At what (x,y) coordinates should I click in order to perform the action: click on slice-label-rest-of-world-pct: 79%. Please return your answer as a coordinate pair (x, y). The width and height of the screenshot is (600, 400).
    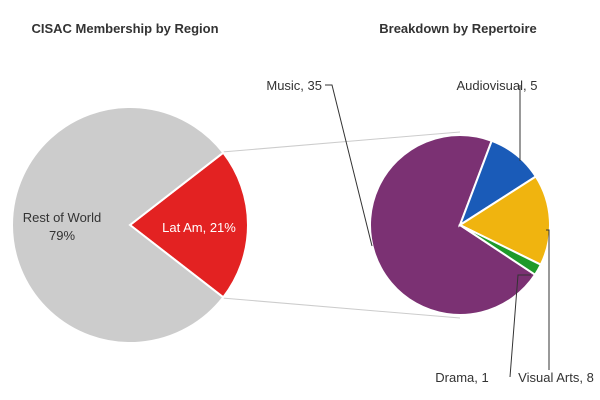
    Looking at the image, I should click on (62, 235).